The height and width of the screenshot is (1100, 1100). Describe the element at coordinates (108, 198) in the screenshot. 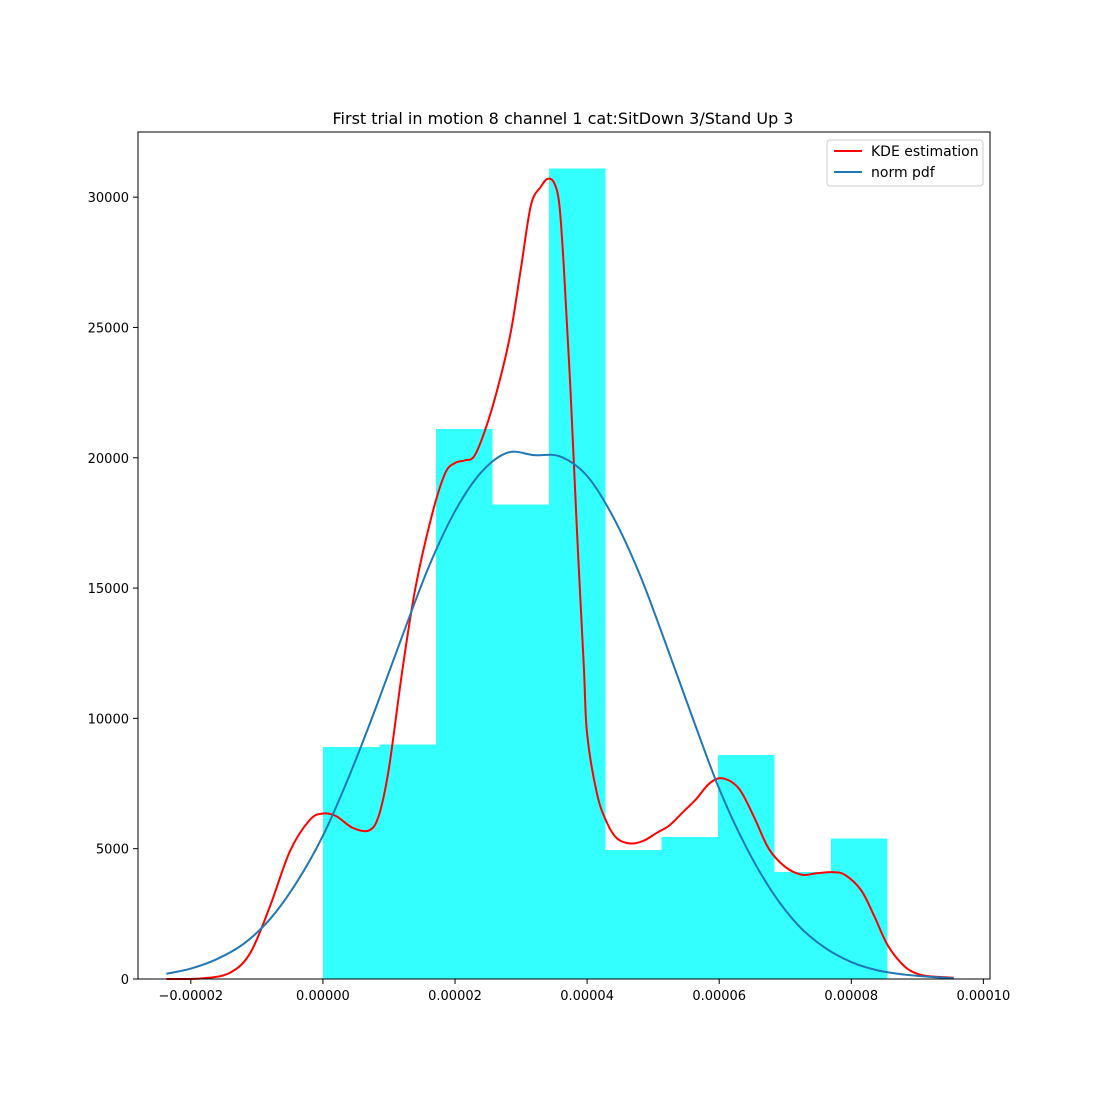

I see `y-tick-label: 30000` at that location.